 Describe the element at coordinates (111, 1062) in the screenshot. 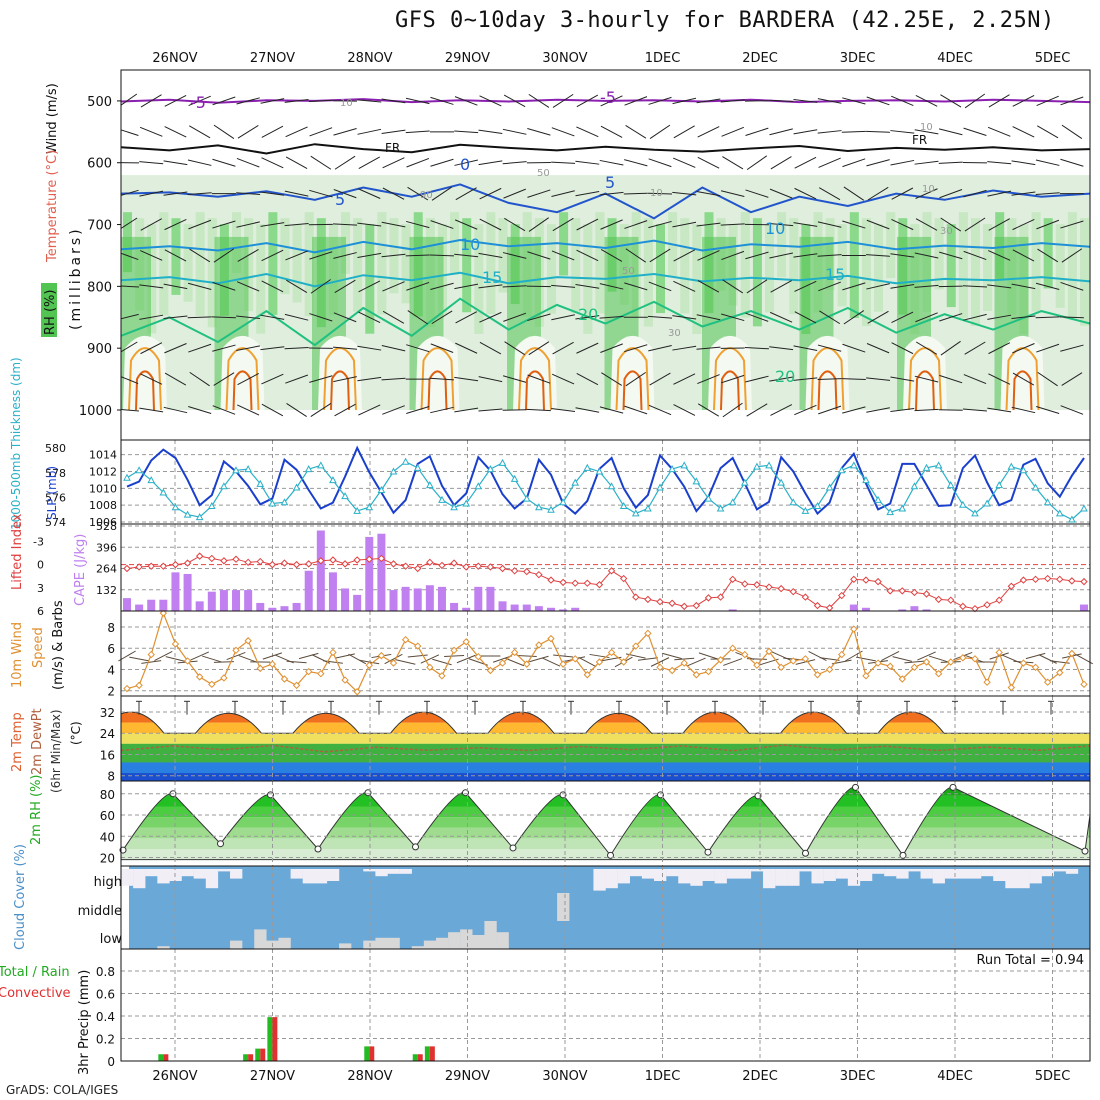

I see `y-tick-label: 0` at that location.